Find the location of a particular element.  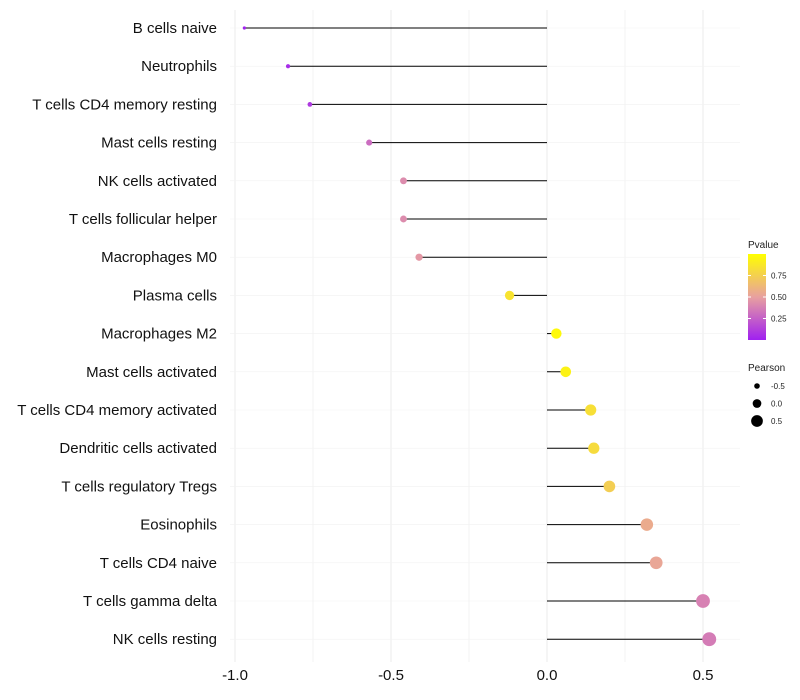

x-tick-label: -0.5 is located at coordinates (391, 675).